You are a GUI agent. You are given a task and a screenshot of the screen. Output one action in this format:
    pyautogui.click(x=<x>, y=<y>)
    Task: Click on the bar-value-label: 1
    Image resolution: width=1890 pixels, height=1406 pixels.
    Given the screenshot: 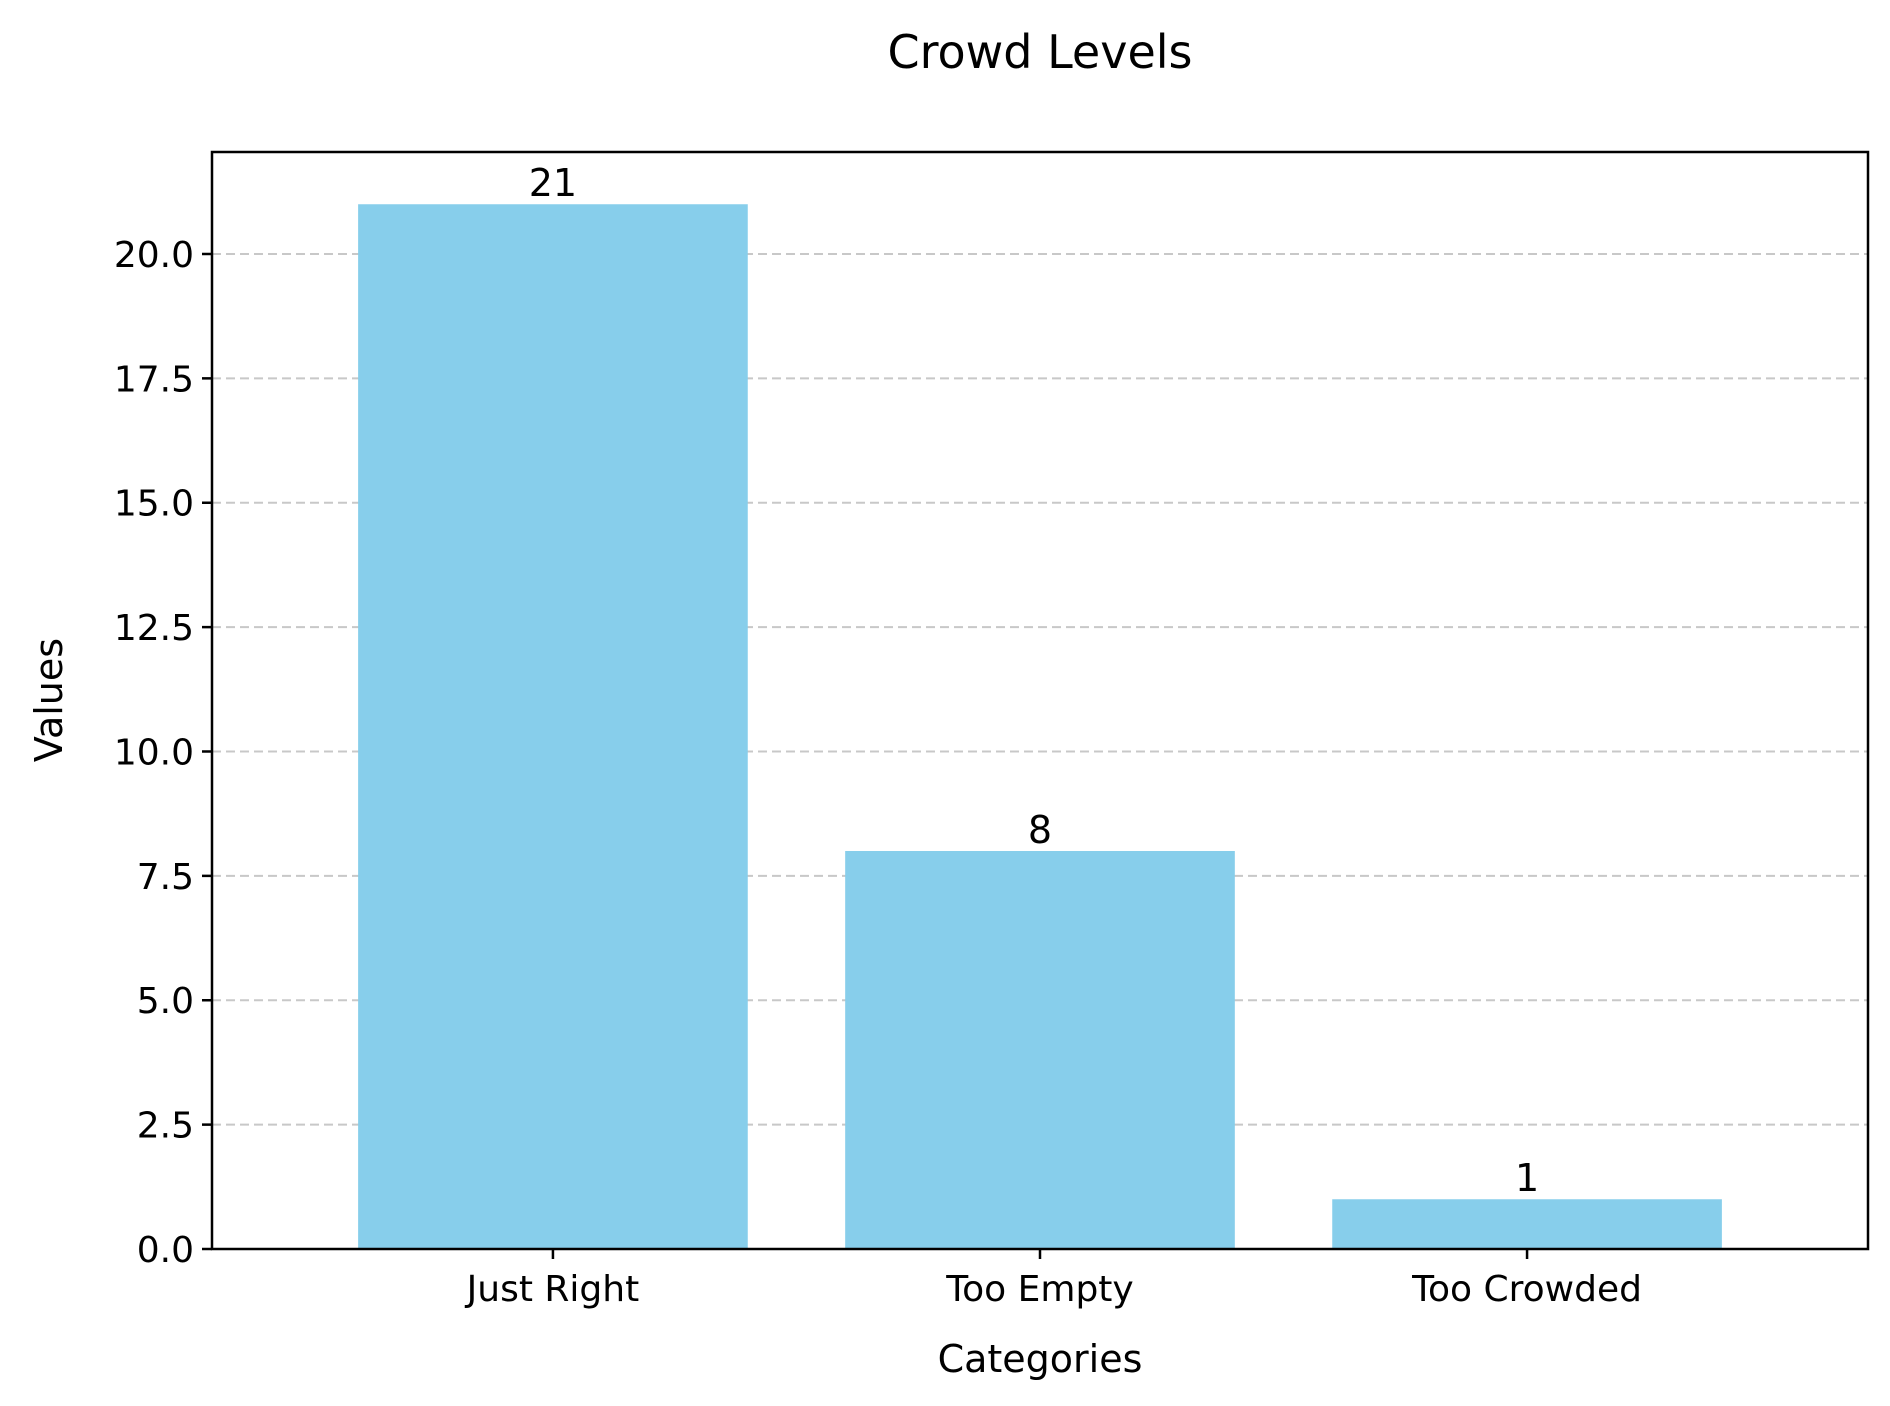 What is the action you would take?
    pyautogui.click(x=1527, y=1178)
    